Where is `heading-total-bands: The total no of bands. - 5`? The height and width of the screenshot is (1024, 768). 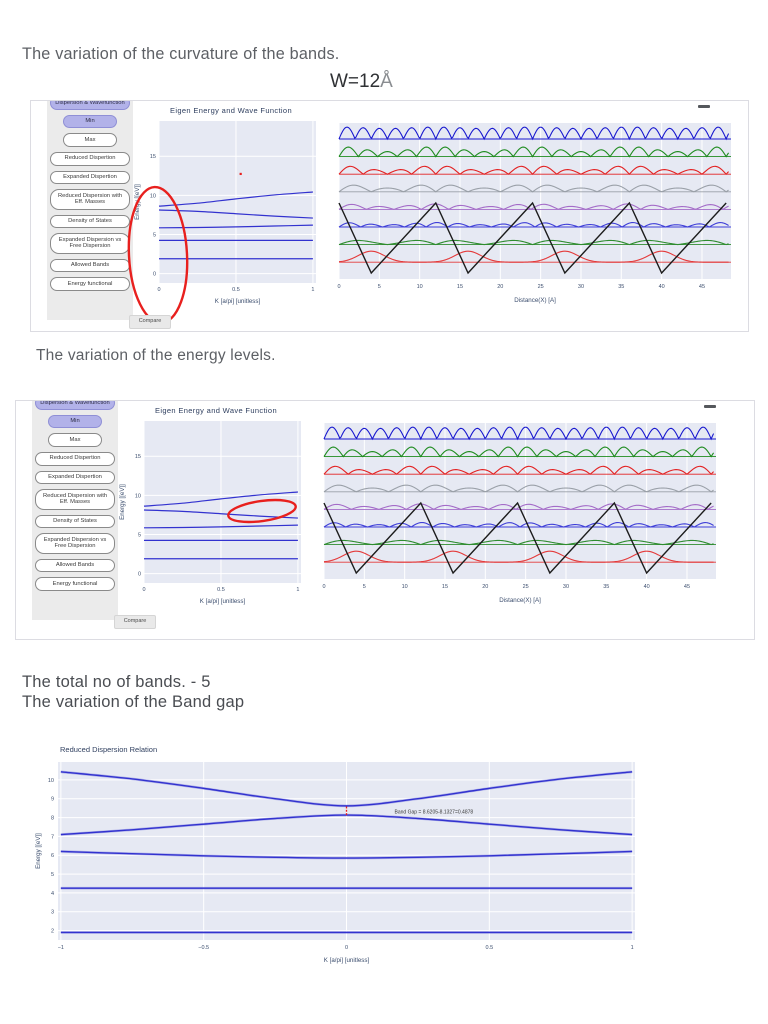
heading-total-bands: The total no of bands. - 5 is located at coordinates (116, 682).